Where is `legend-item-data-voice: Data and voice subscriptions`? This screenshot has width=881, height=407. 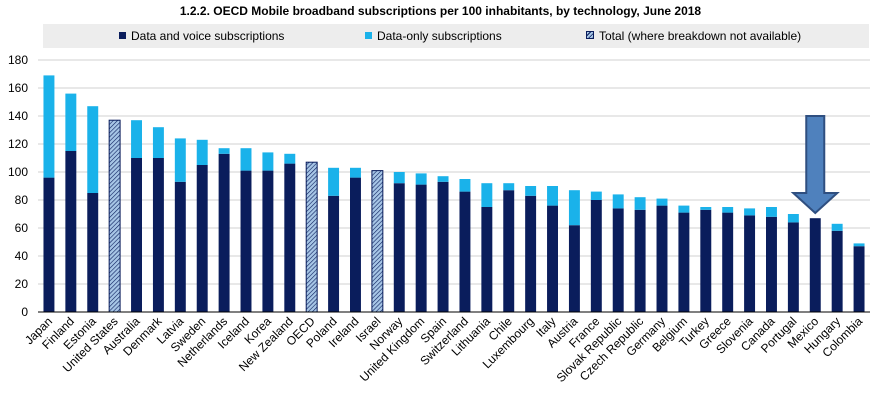 legend-item-data-voice: Data and voice subscriptions is located at coordinates (201, 36).